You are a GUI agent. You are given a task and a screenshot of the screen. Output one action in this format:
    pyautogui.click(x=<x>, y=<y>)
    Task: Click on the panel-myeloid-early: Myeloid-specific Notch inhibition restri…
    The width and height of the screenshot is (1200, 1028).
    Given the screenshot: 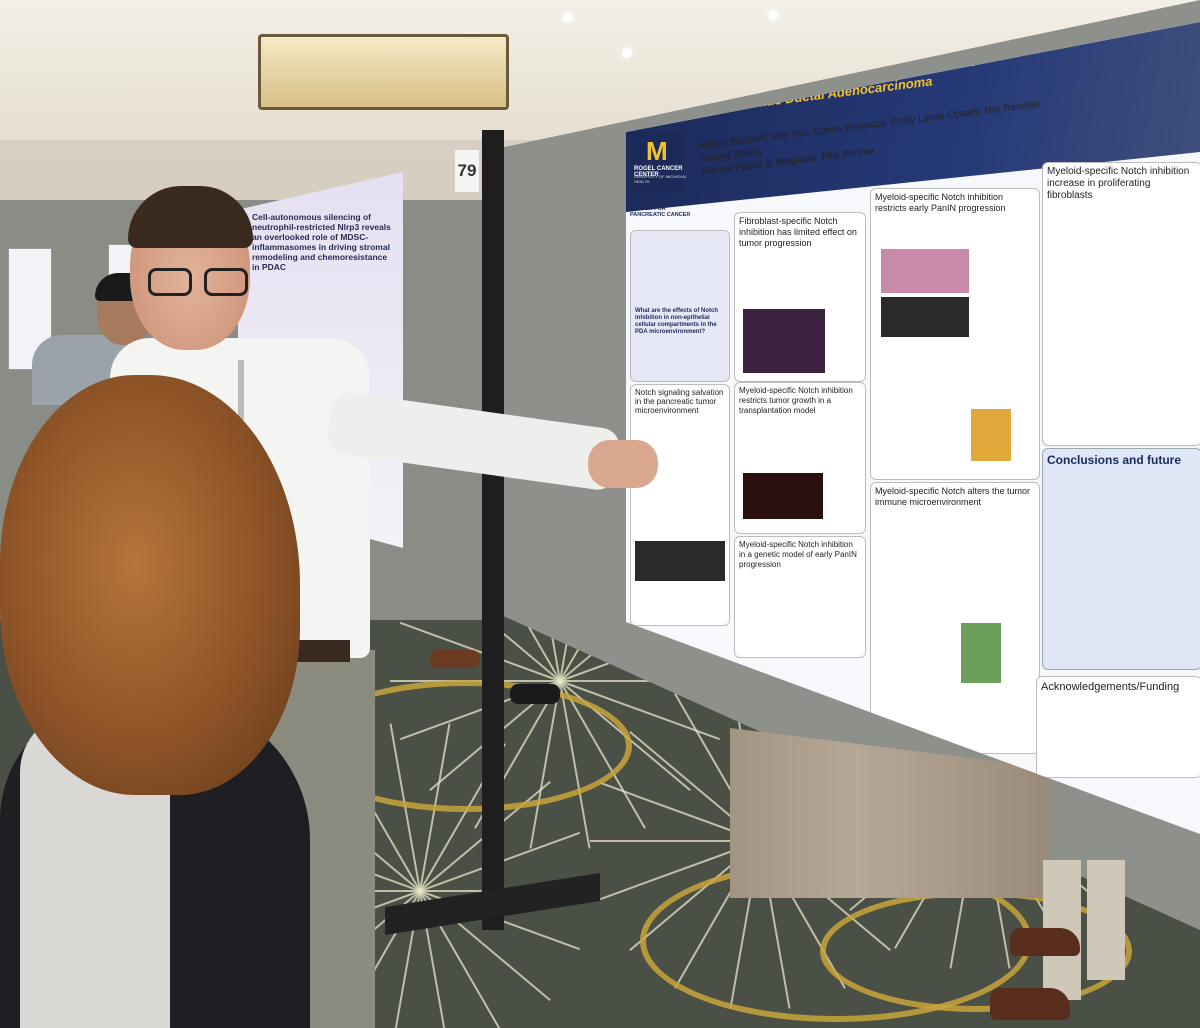 What is the action you would take?
    pyautogui.click(x=955, y=334)
    